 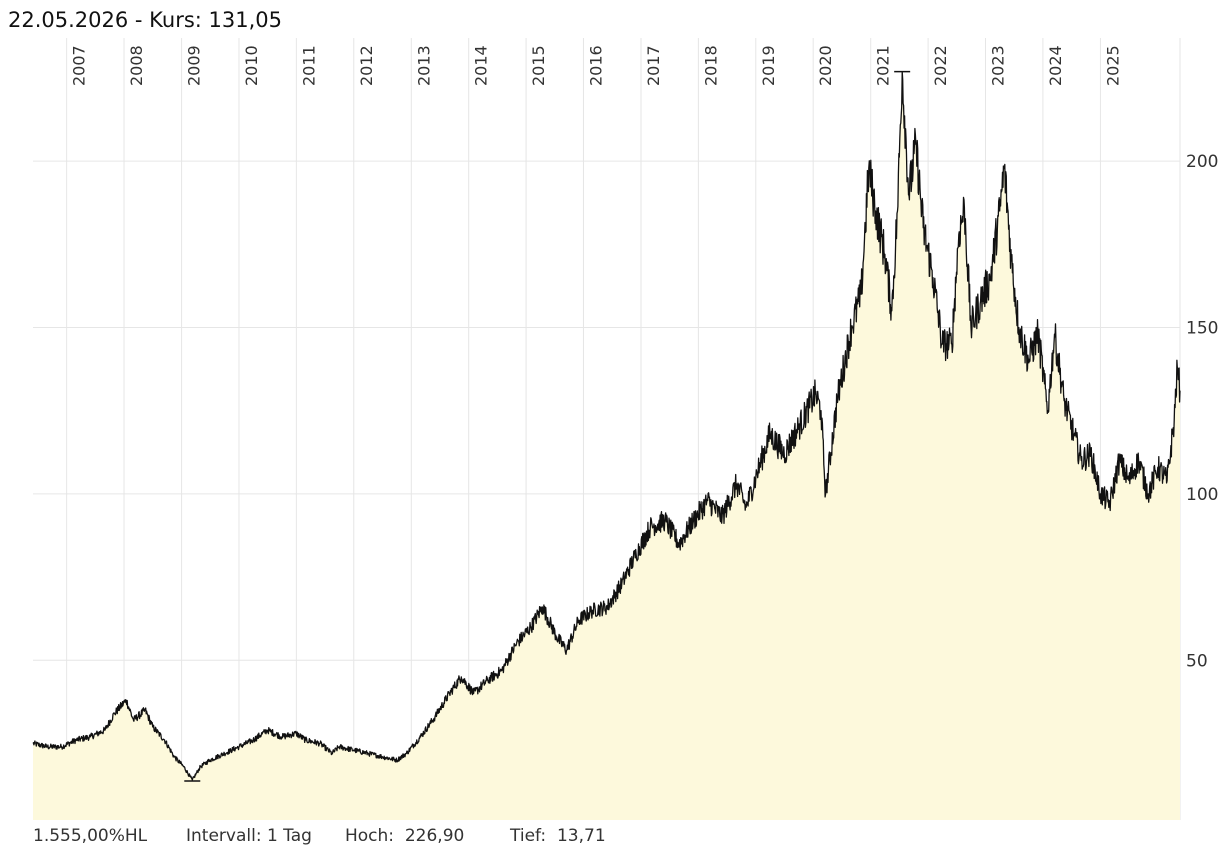 I want to click on x-tick-label: 2023, so click(x=998, y=65).